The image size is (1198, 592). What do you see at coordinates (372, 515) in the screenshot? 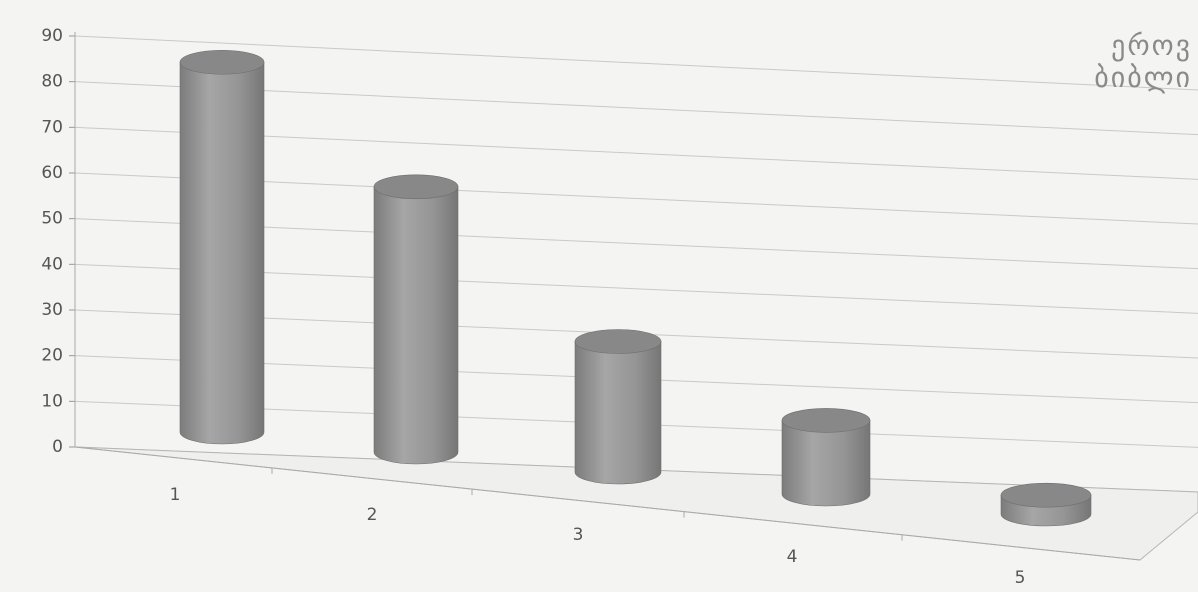
I see `x-tick-label: 2` at bounding box center [372, 515].